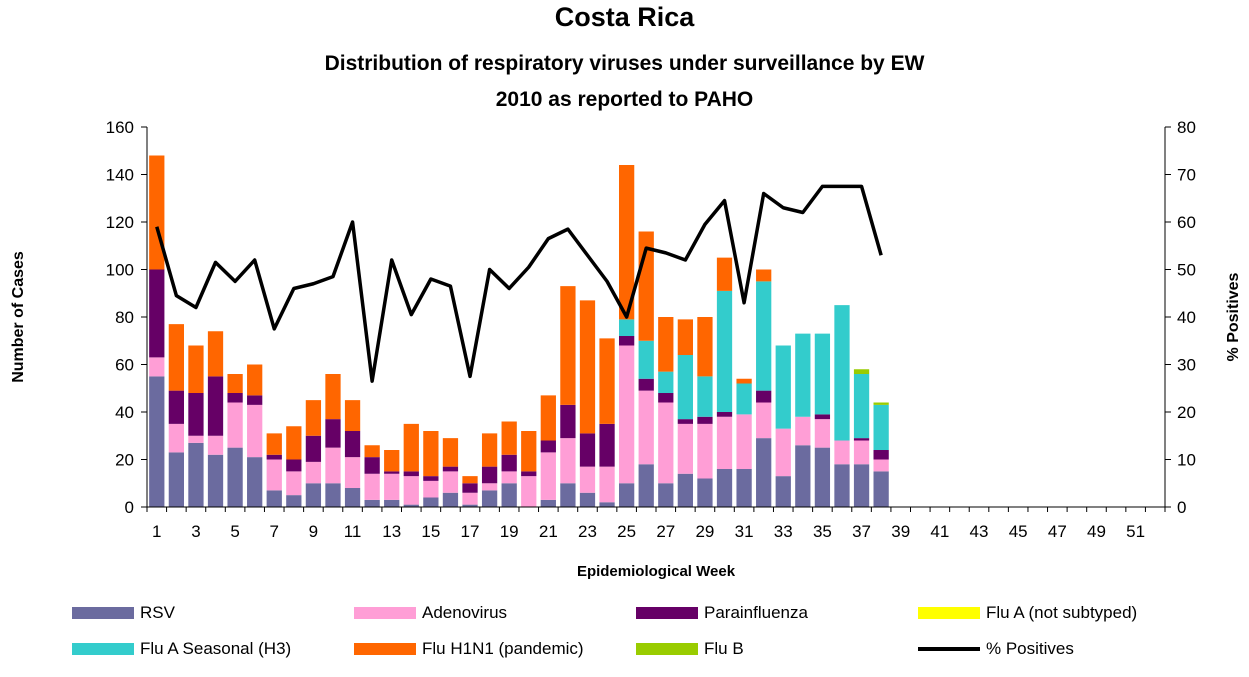  Describe the element at coordinates (1096, 531) in the screenshot. I see `x-tick-label: 49` at that location.